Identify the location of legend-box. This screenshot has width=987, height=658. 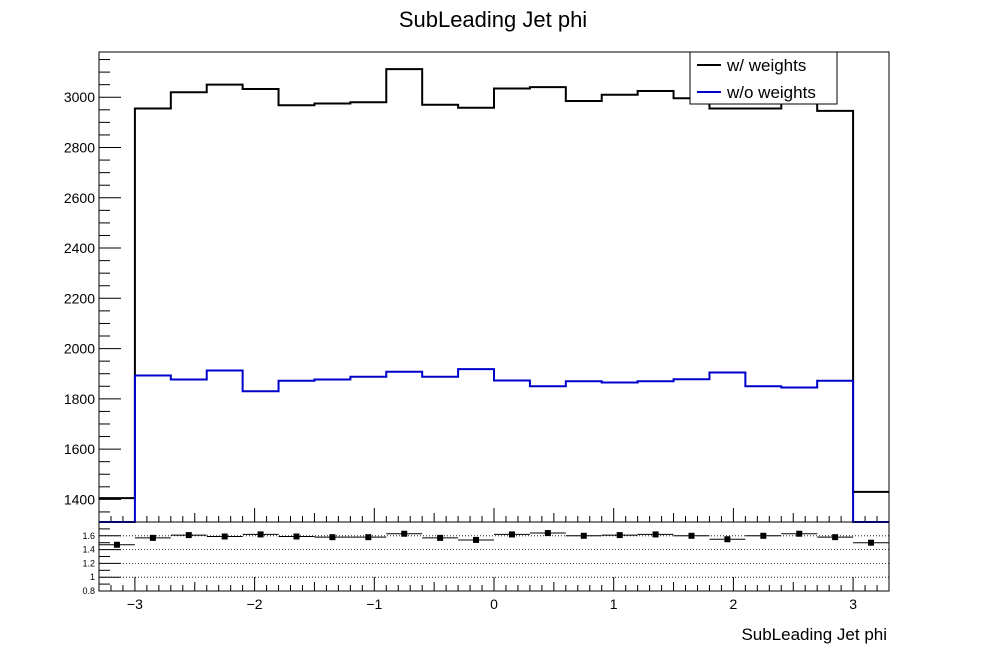
(763, 78).